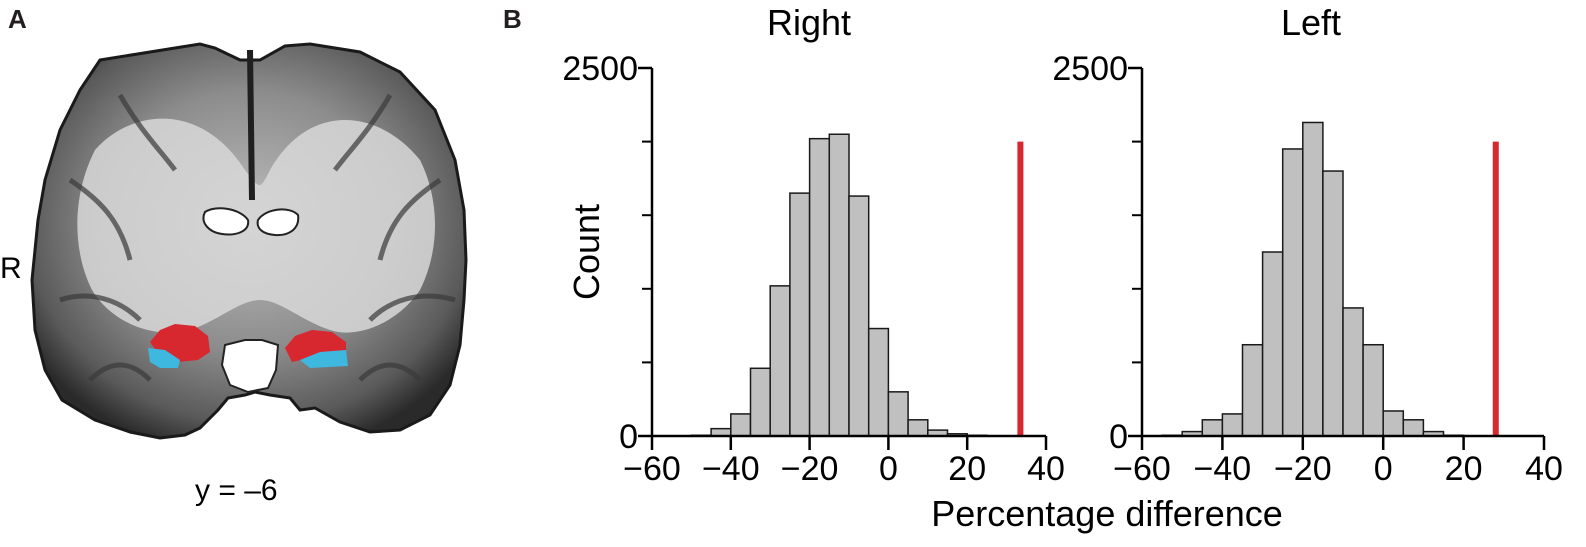  What do you see at coordinates (251, 222) in the screenshot?
I see `ventricles` at bounding box center [251, 222].